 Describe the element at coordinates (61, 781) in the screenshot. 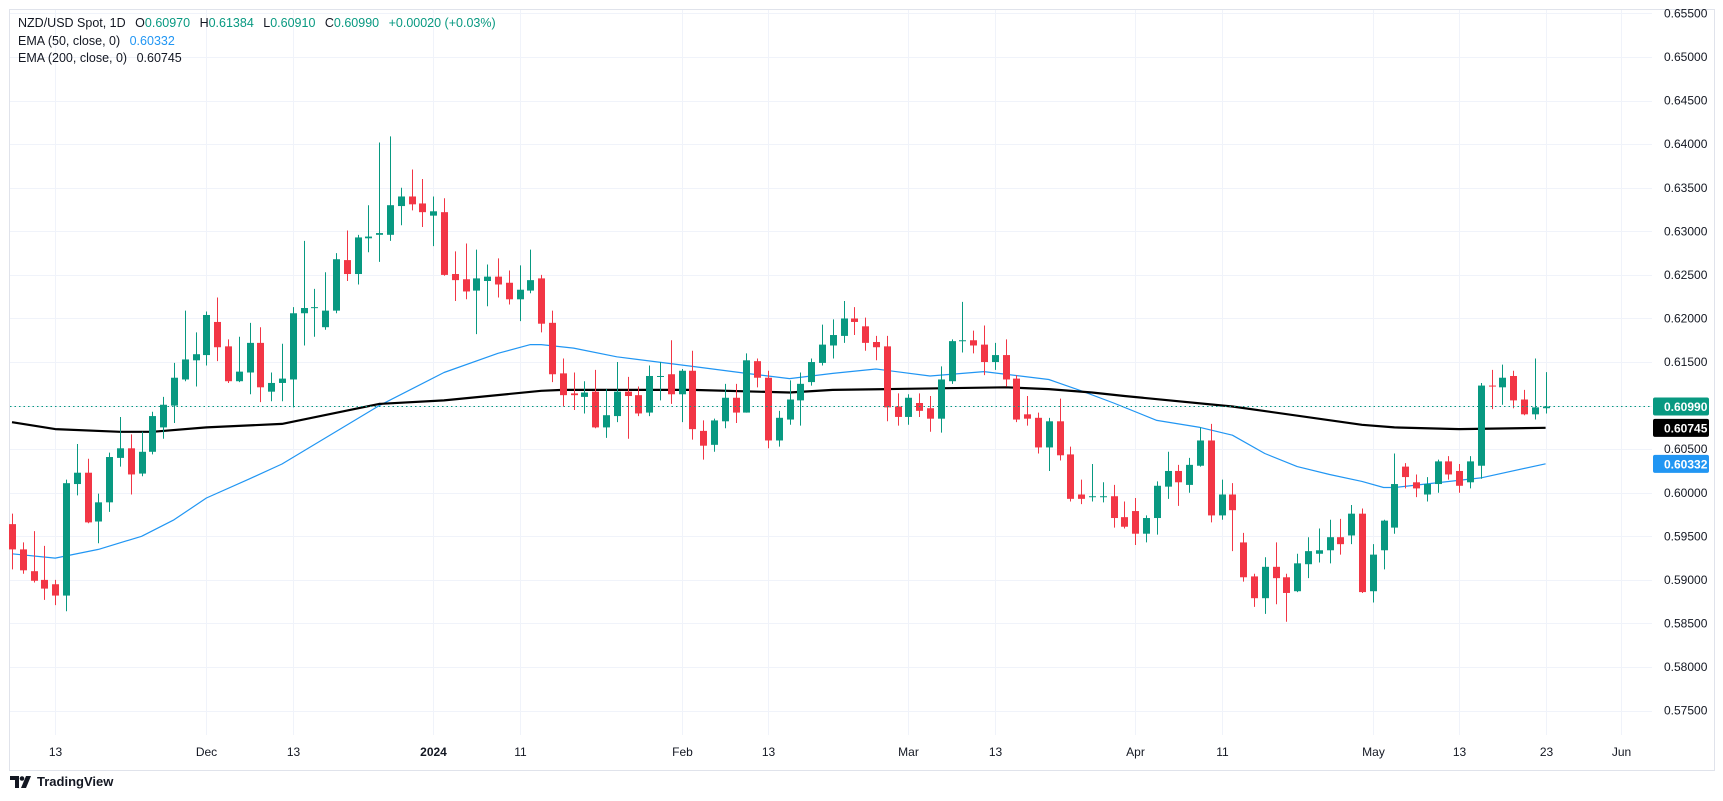

I see `tradingview-logo: TradingView` at that location.